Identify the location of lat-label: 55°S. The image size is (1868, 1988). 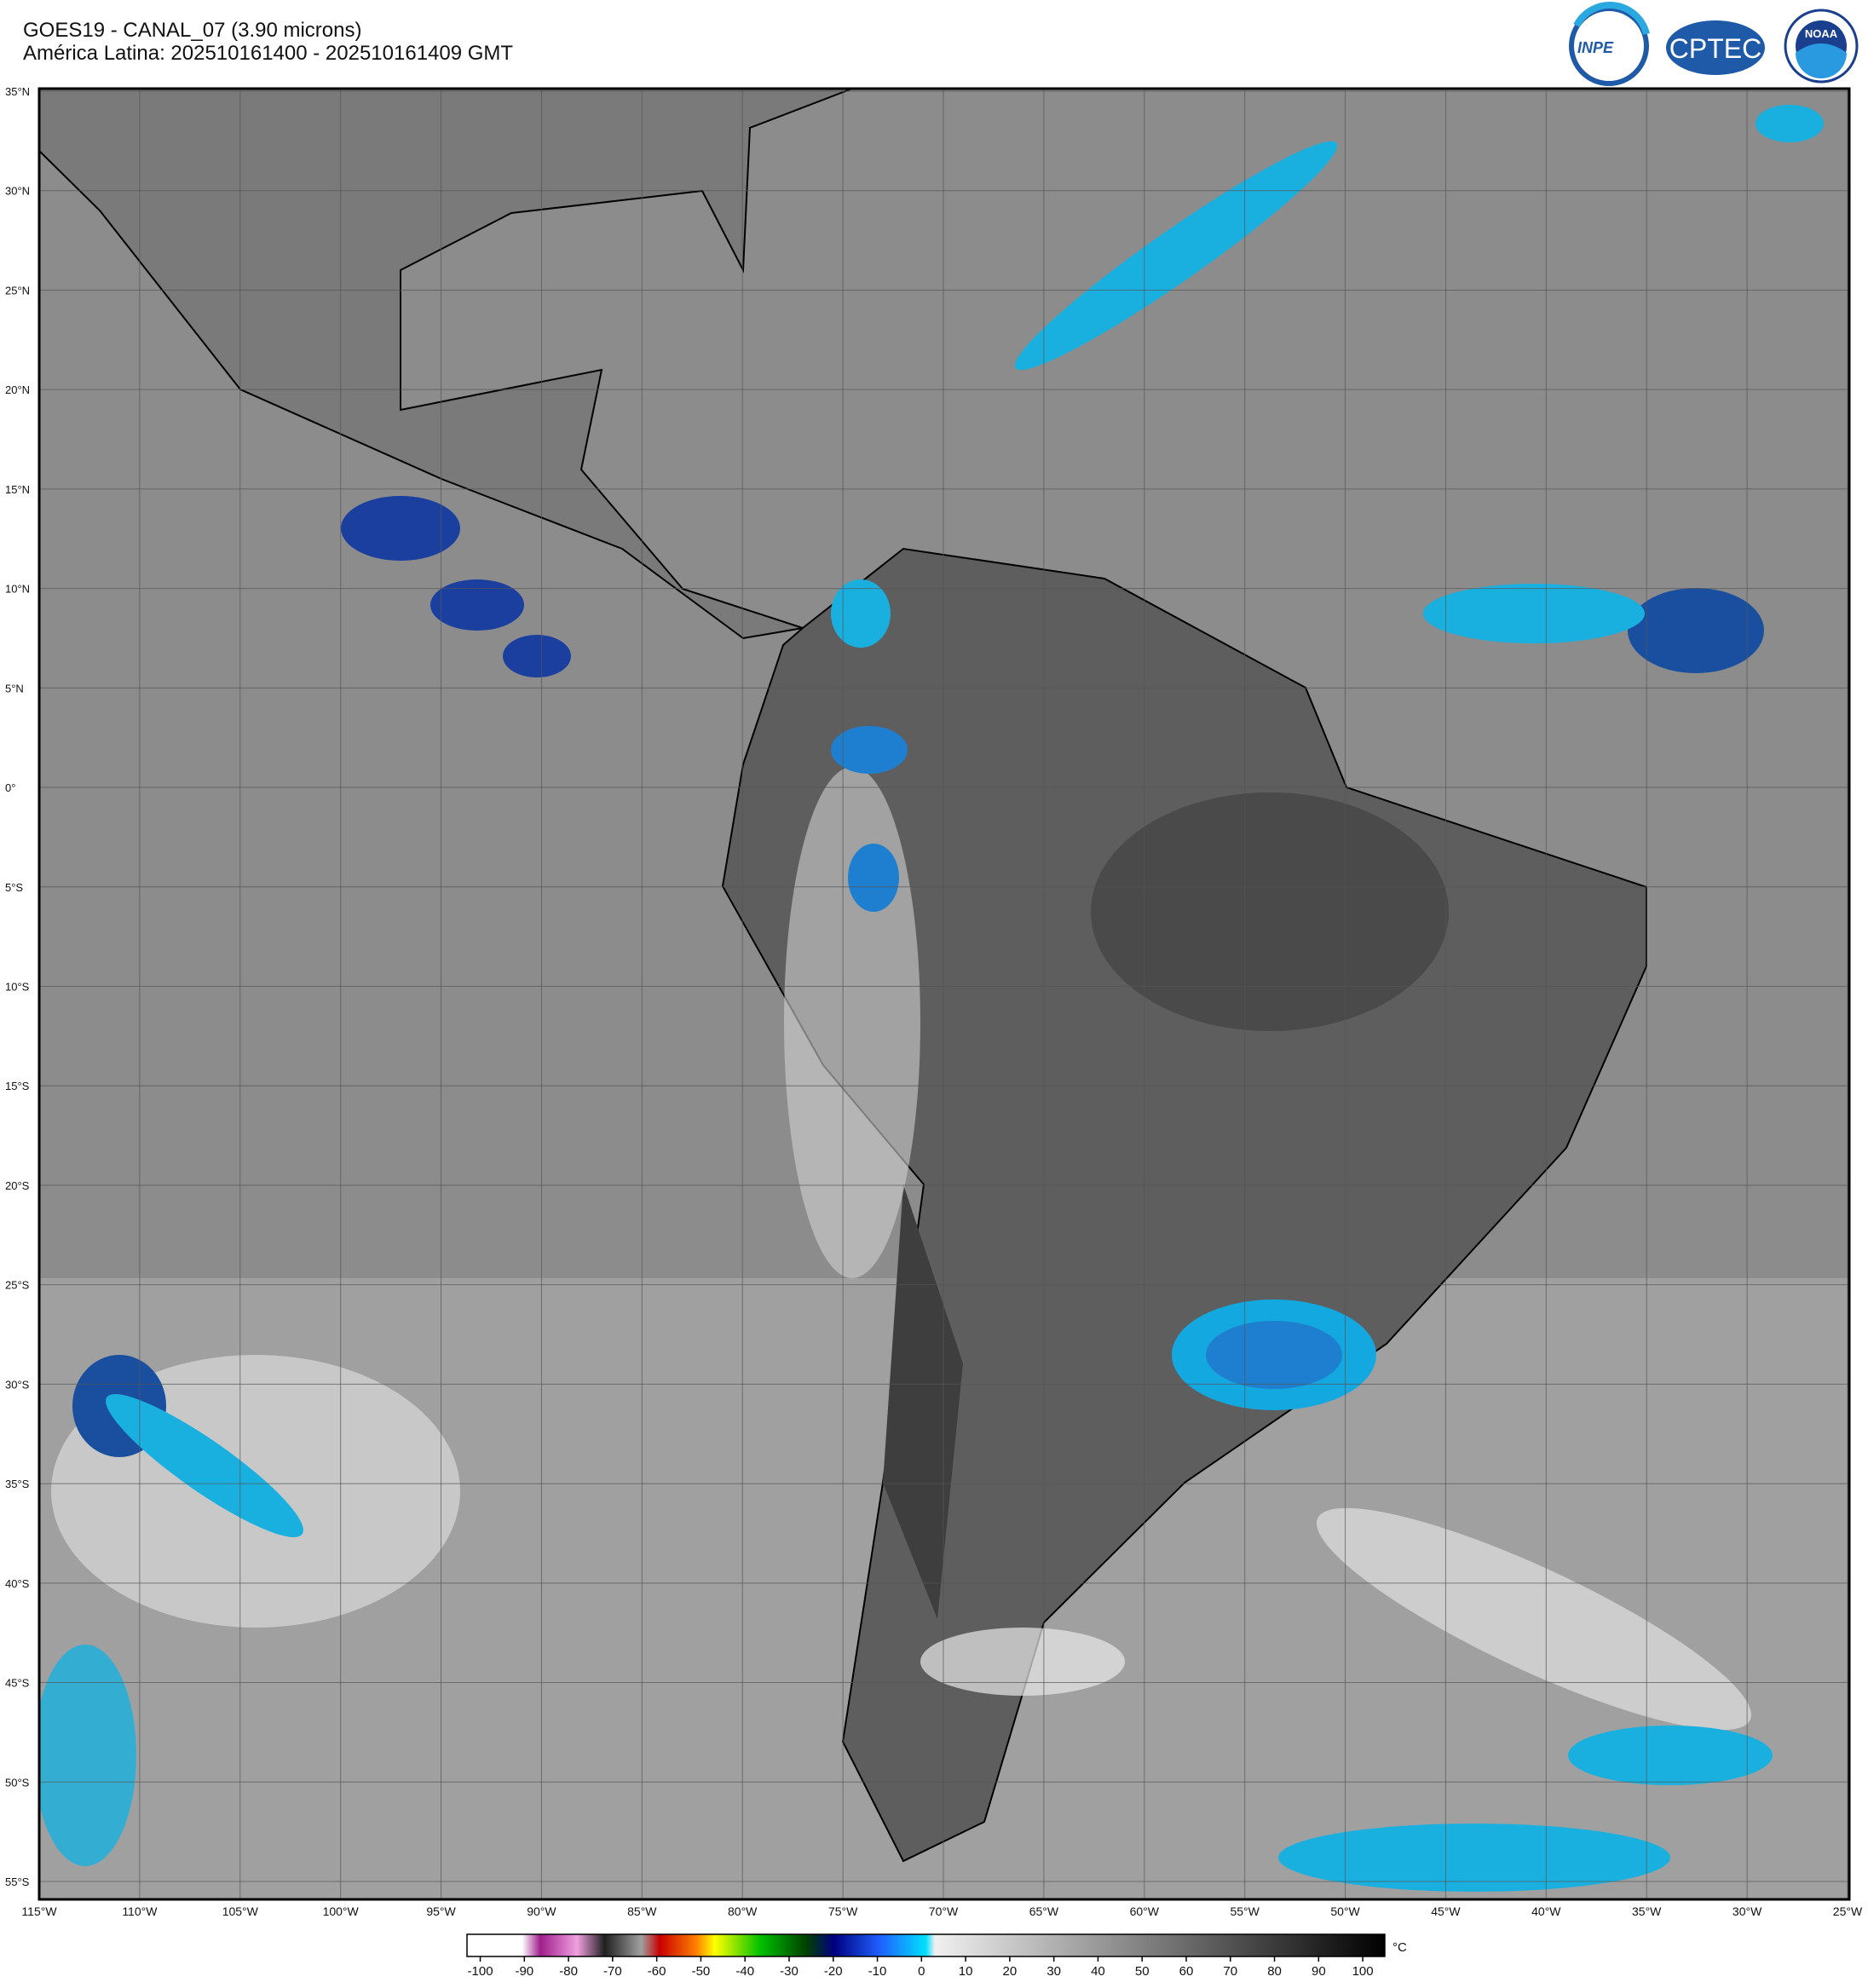
(17, 1882).